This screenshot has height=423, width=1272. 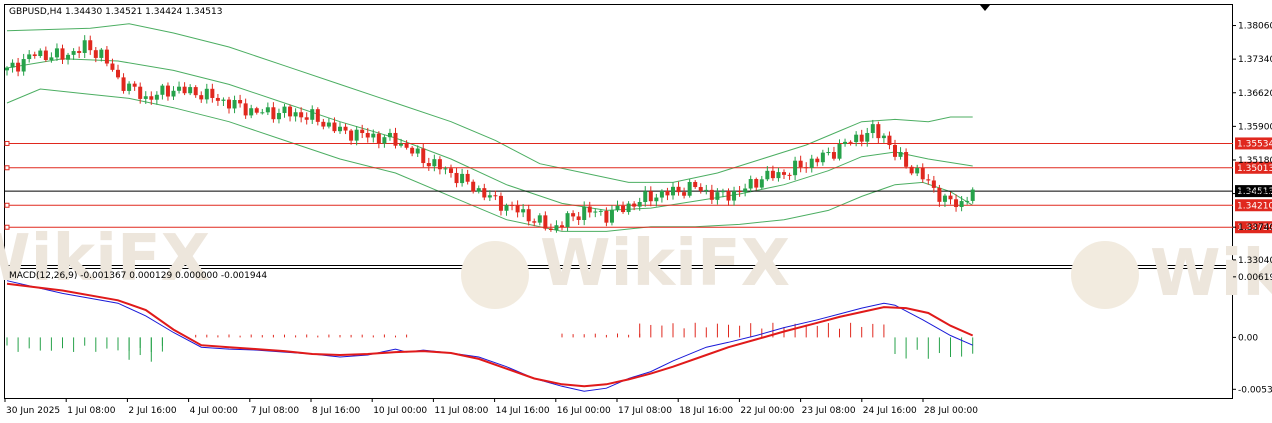 I want to click on price-tick-label: 1.34460, so click(x=1255, y=195).